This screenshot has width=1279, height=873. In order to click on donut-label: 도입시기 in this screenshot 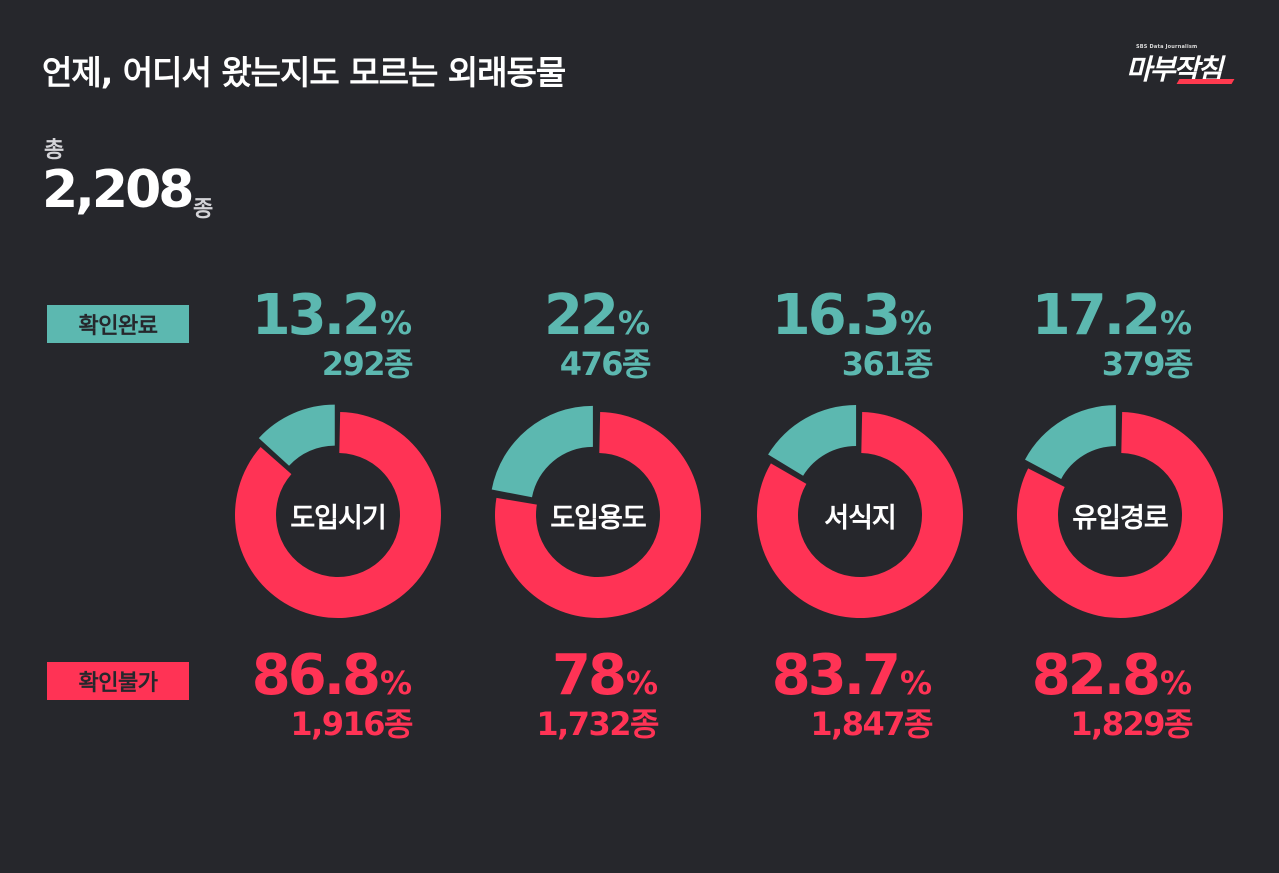, I will do `click(338, 518)`.